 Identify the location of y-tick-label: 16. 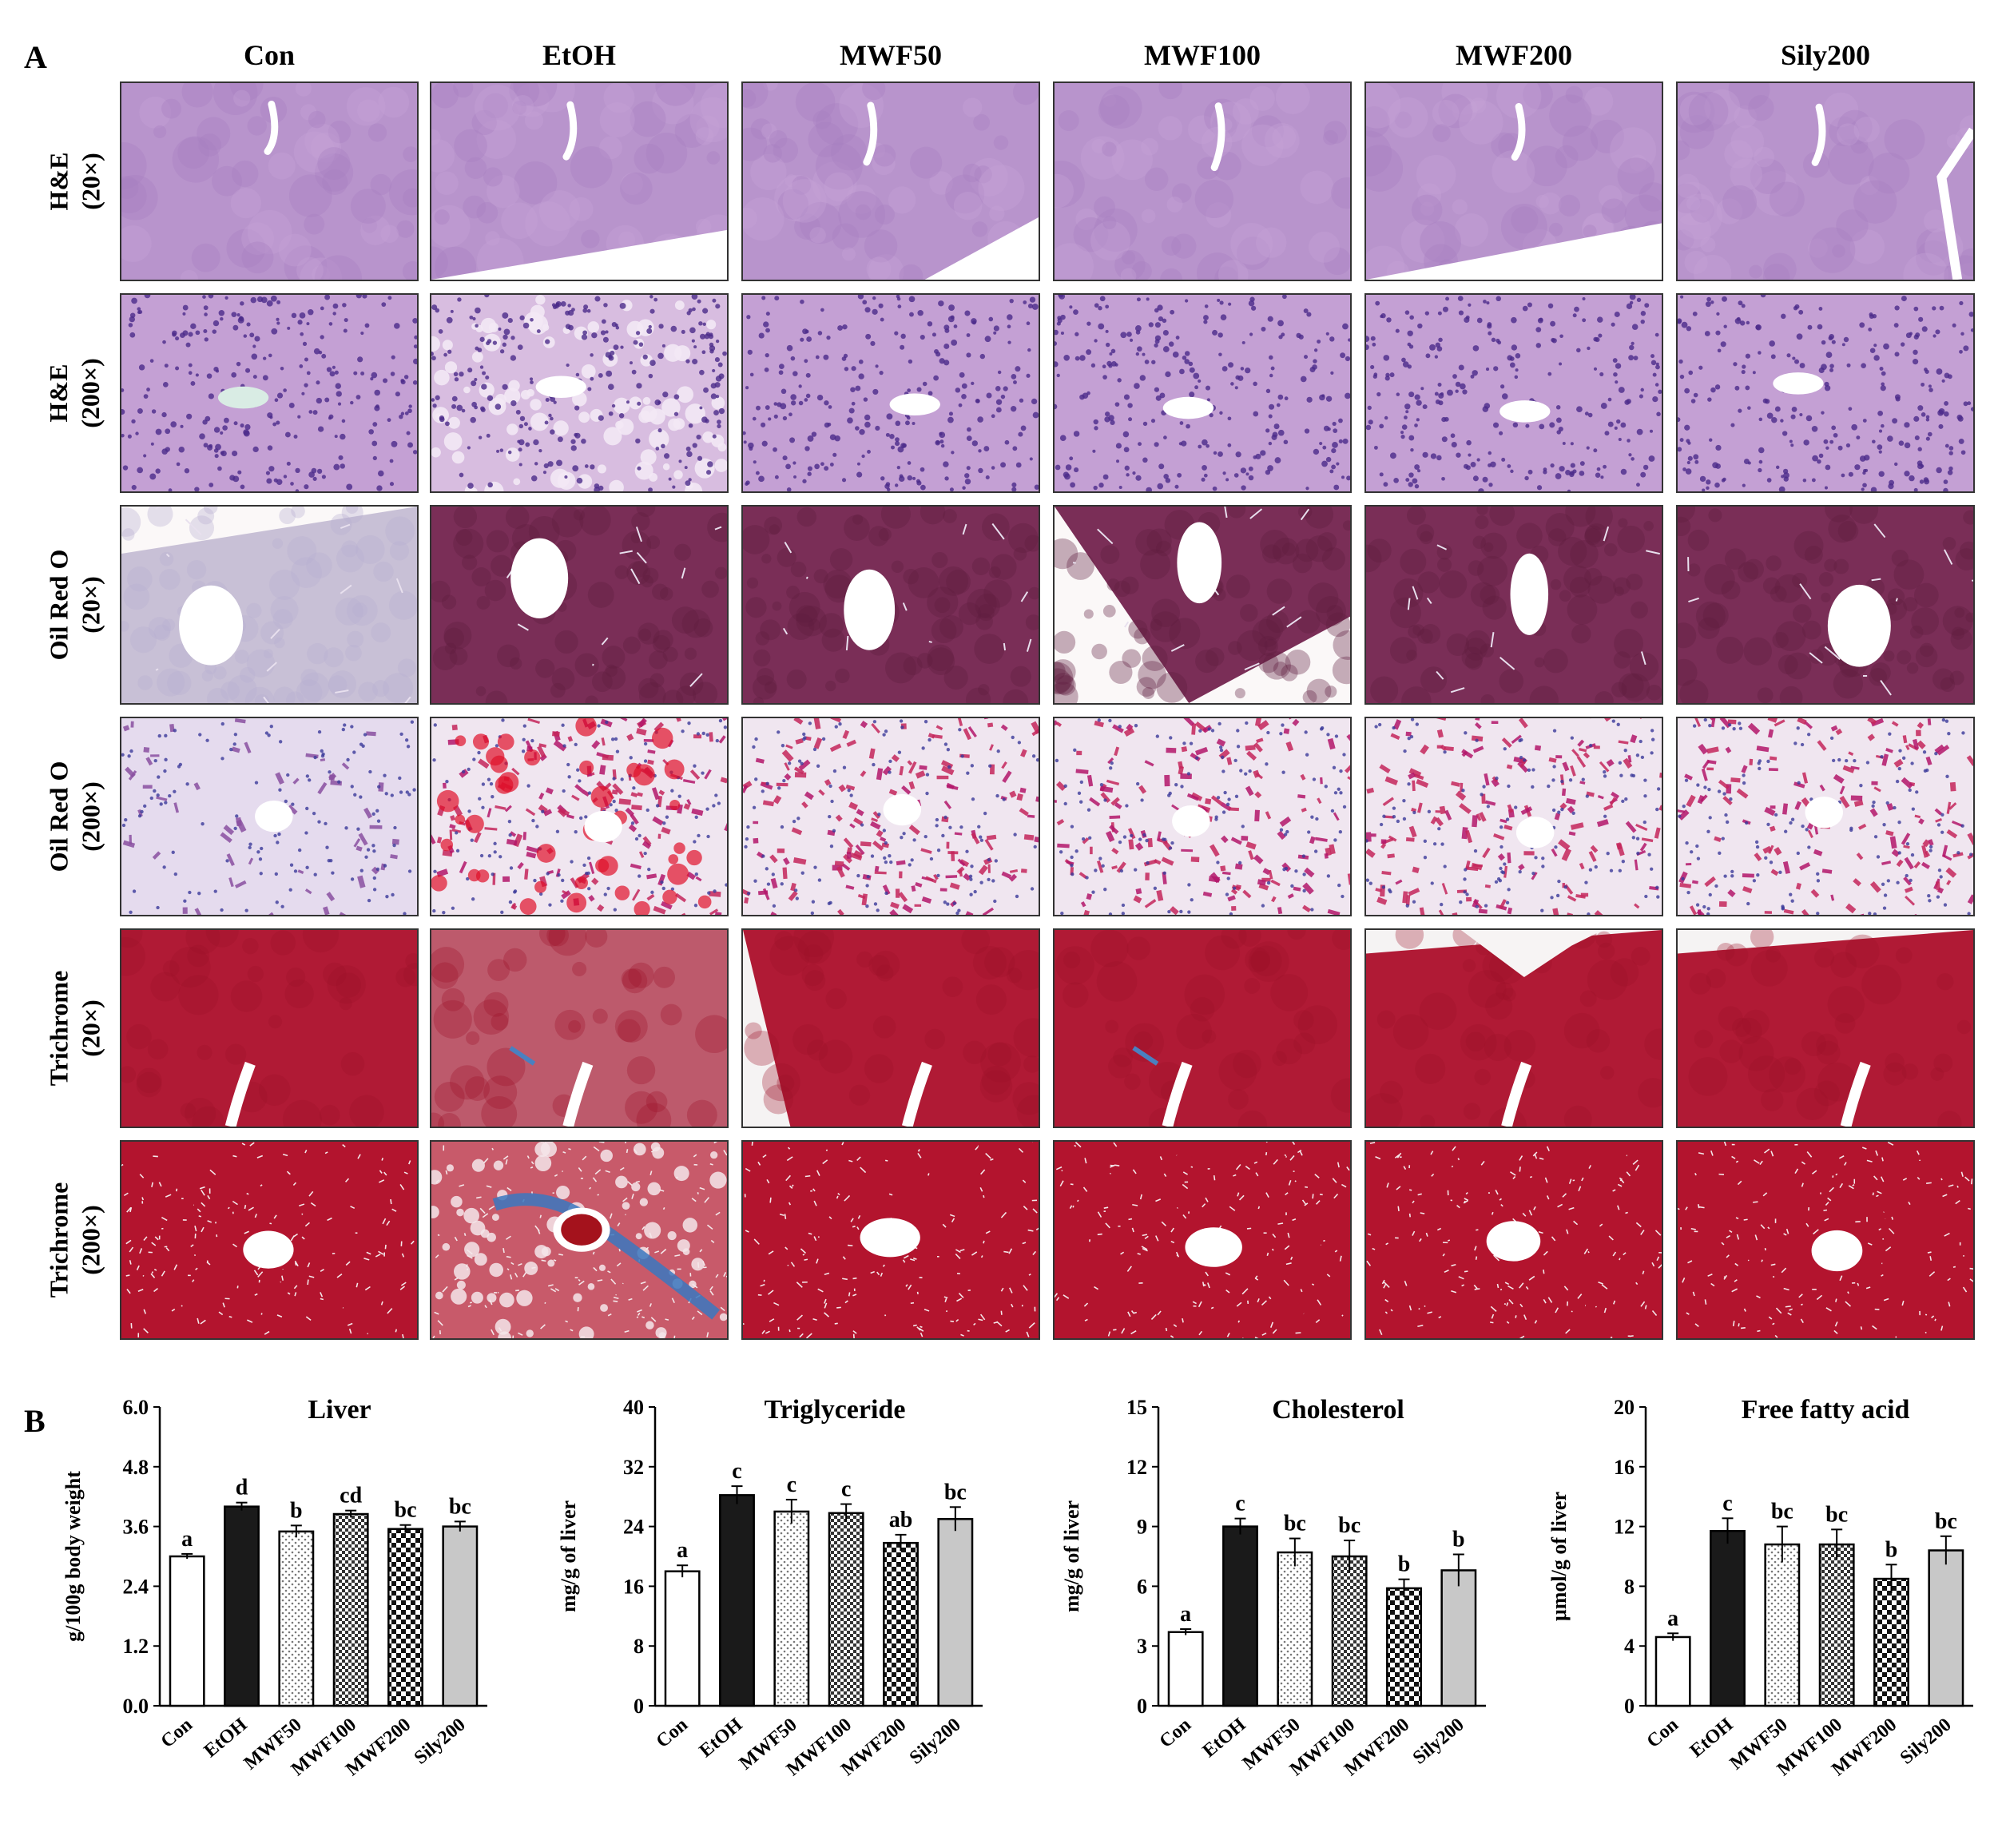
(1624, 1467).